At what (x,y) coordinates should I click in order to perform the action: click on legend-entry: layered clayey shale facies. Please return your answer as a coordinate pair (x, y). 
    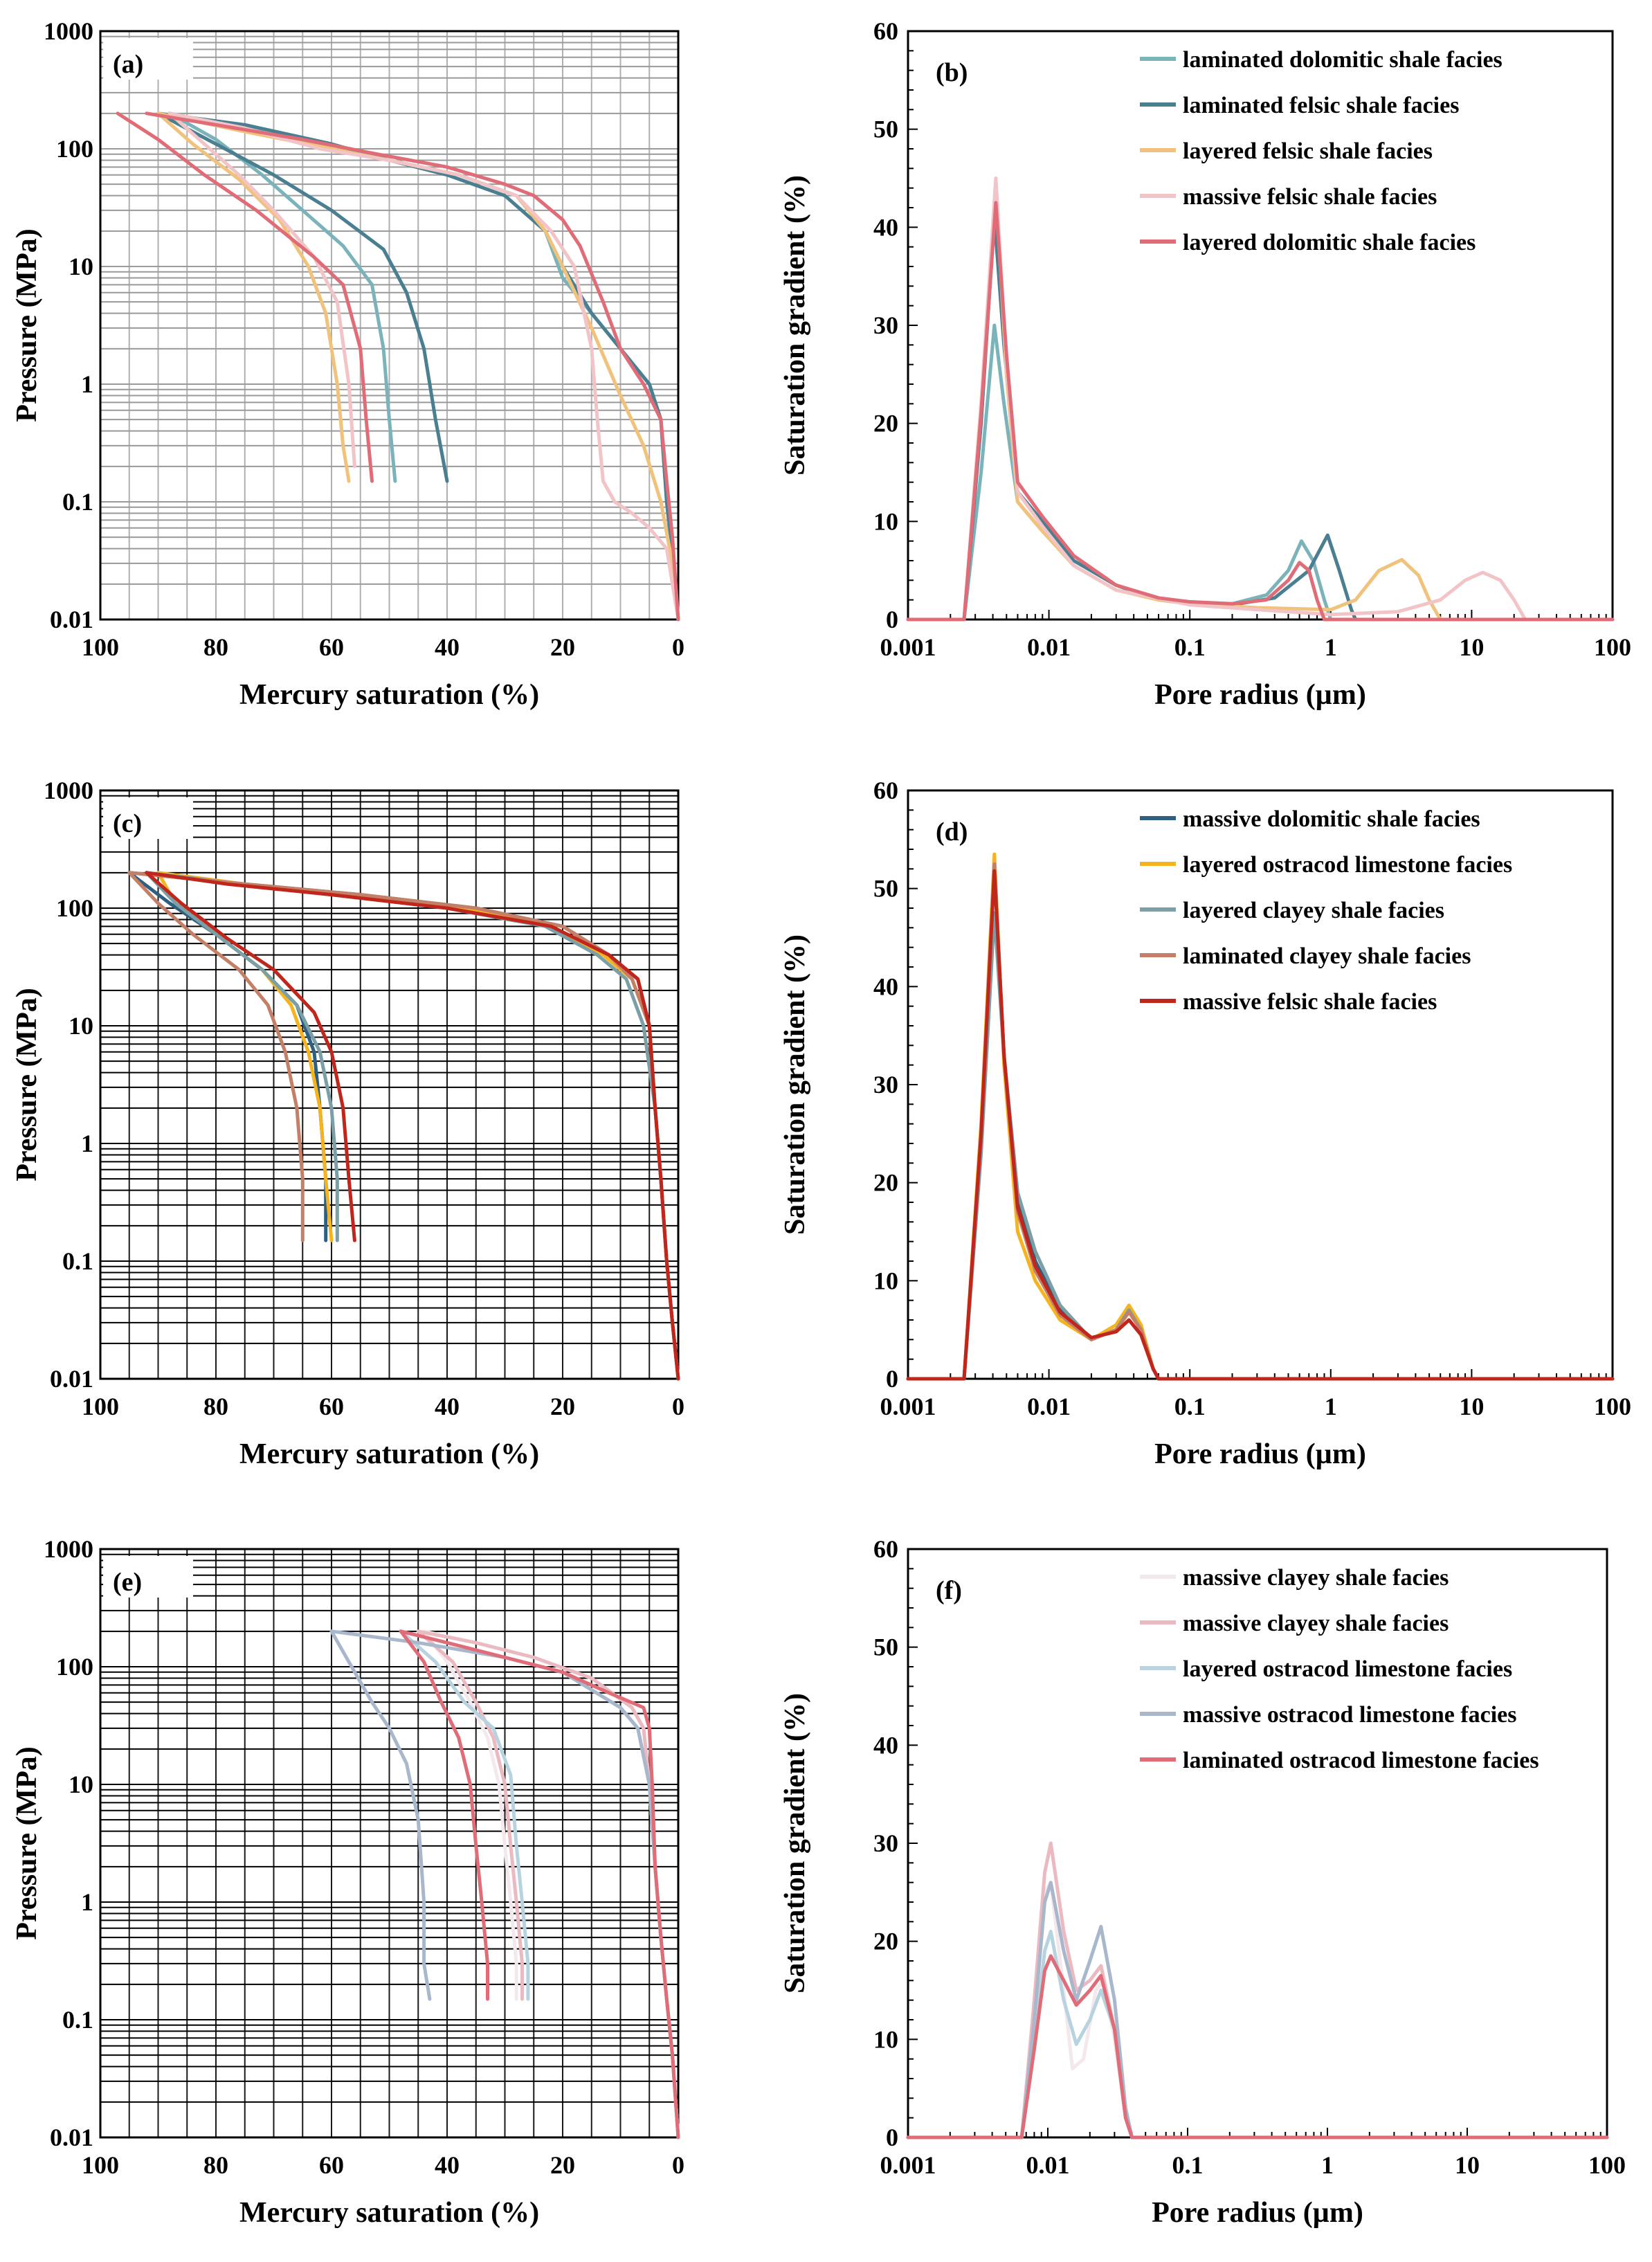
    Looking at the image, I should click on (1313, 910).